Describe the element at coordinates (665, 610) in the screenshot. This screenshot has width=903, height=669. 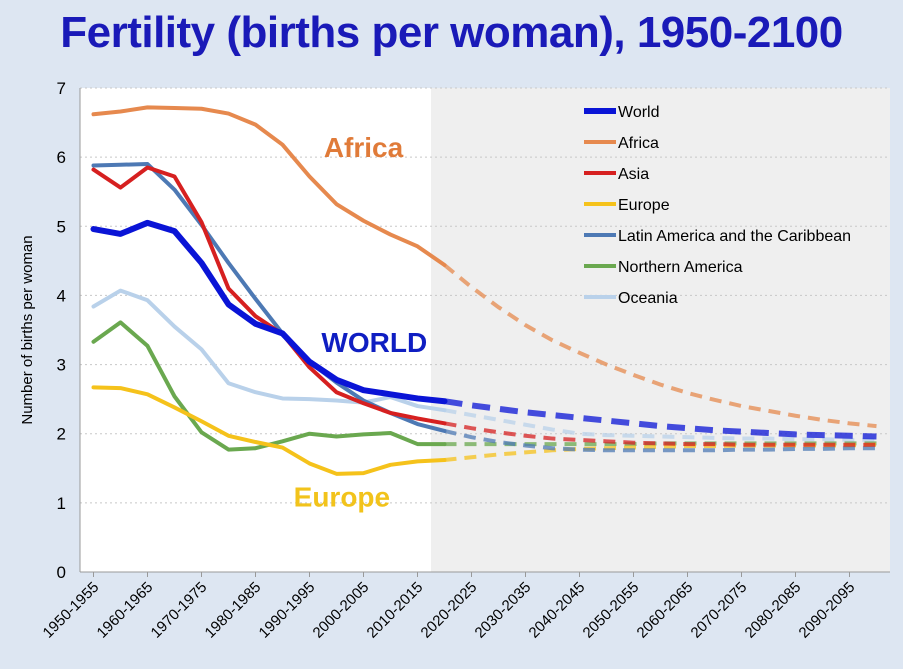
I see `x-tick-label: 2060-2065` at that location.